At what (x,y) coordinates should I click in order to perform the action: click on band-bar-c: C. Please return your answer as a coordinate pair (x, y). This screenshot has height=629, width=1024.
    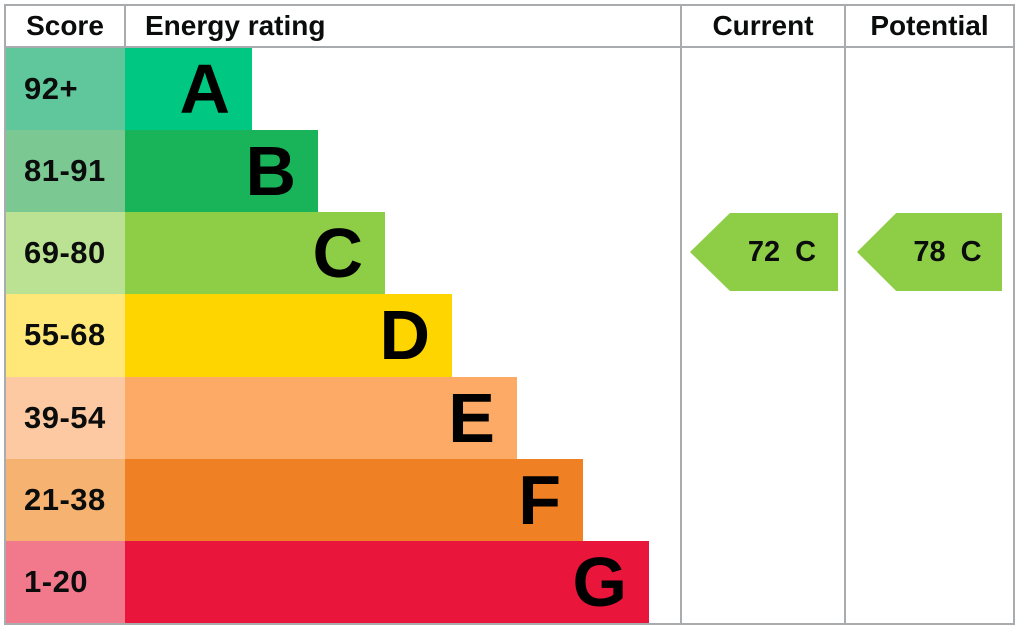
    Looking at the image, I should click on (255, 253).